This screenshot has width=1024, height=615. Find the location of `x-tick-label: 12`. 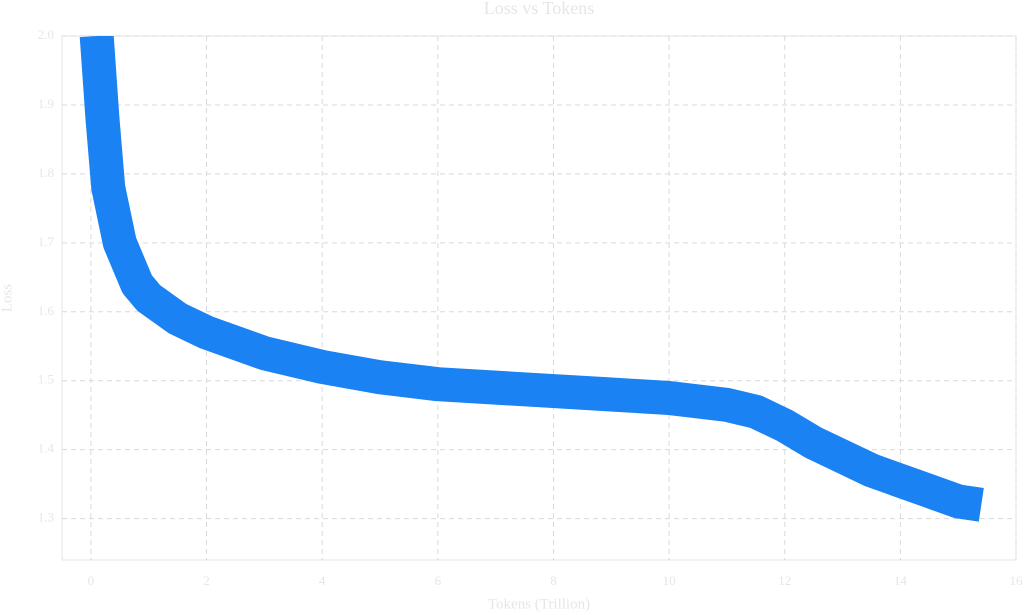

x-tick-label: 12 is located at coordinates (784, 580).